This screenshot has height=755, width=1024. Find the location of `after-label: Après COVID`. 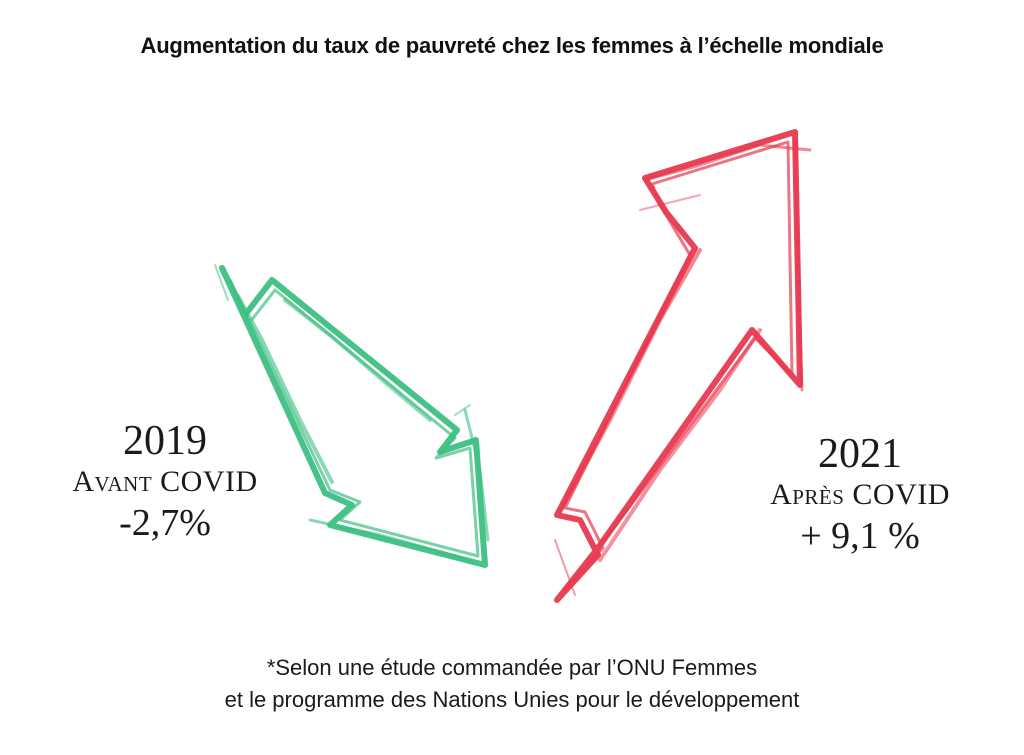

after-label: Après COVID is located at coordinates (860, 494).